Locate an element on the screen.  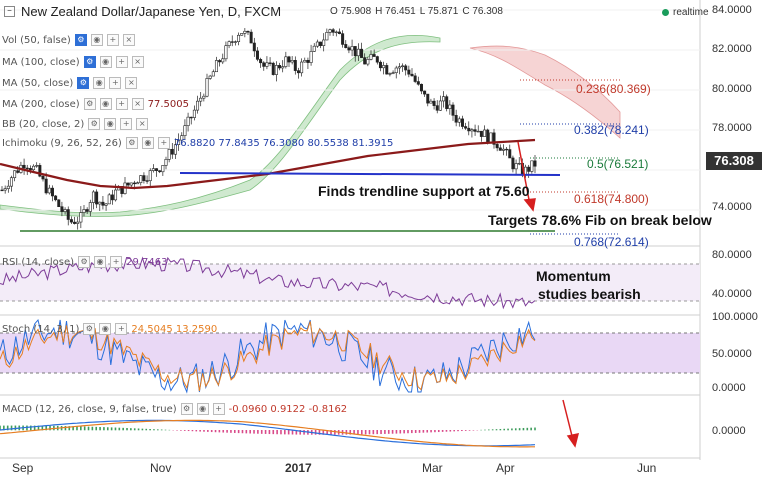
x-tick: Apr is located at coordinates (505, 468).